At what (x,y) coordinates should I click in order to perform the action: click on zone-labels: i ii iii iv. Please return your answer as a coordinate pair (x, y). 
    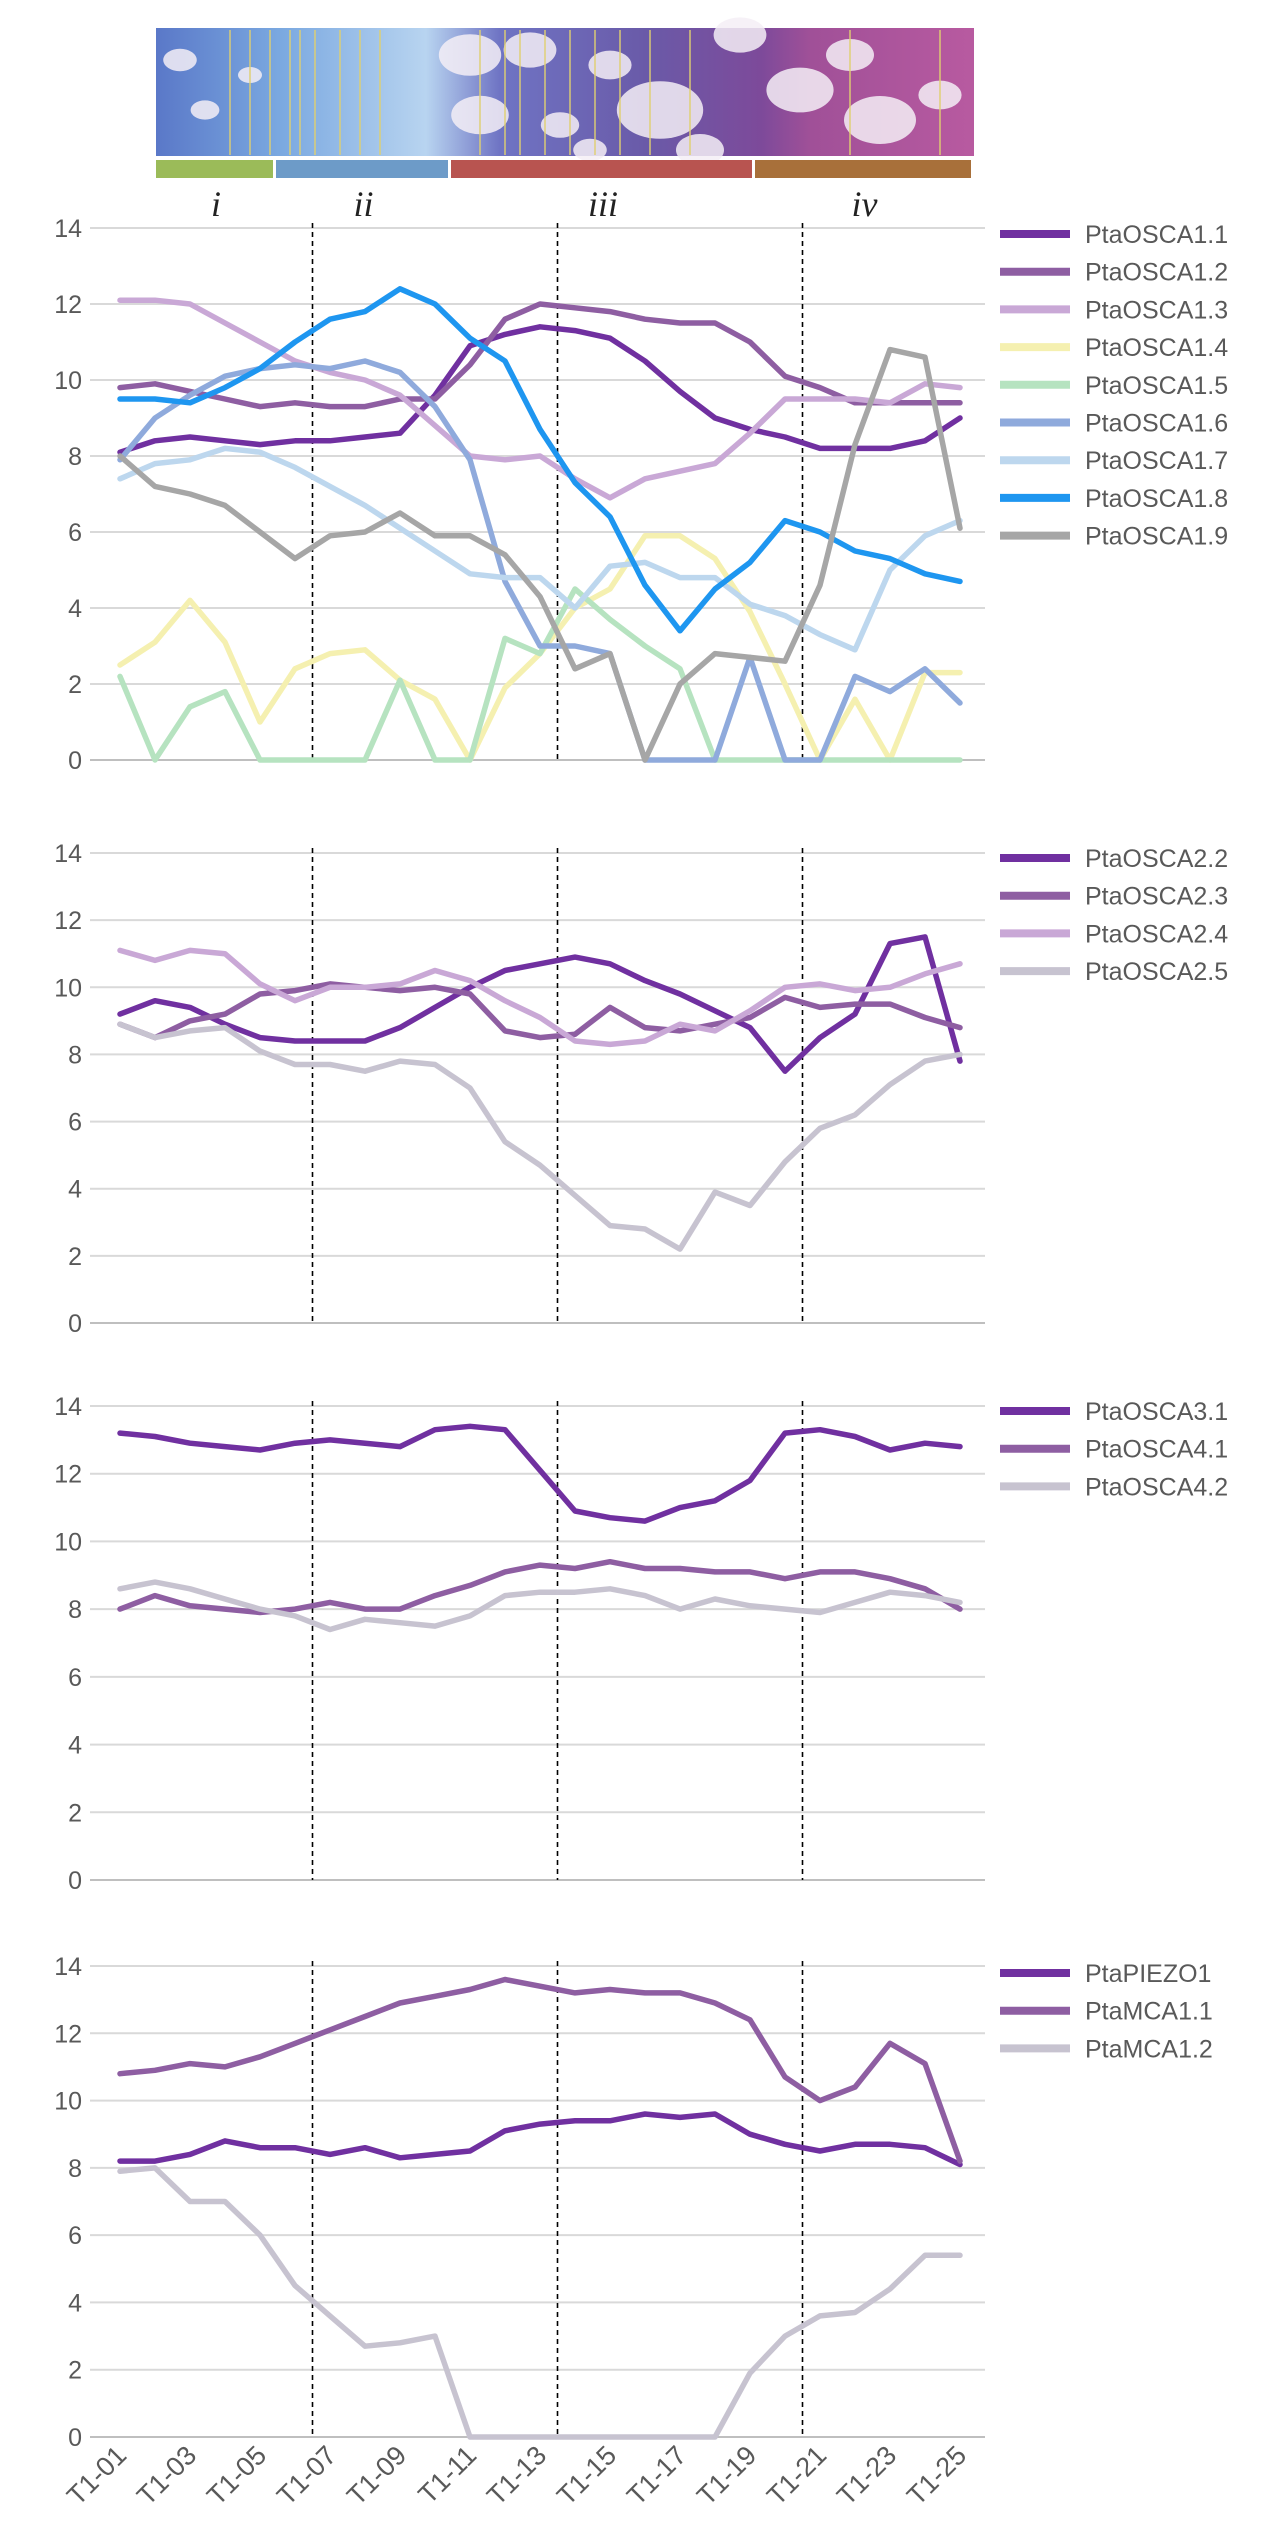
    Looking at the image, I should click on (544, 204).